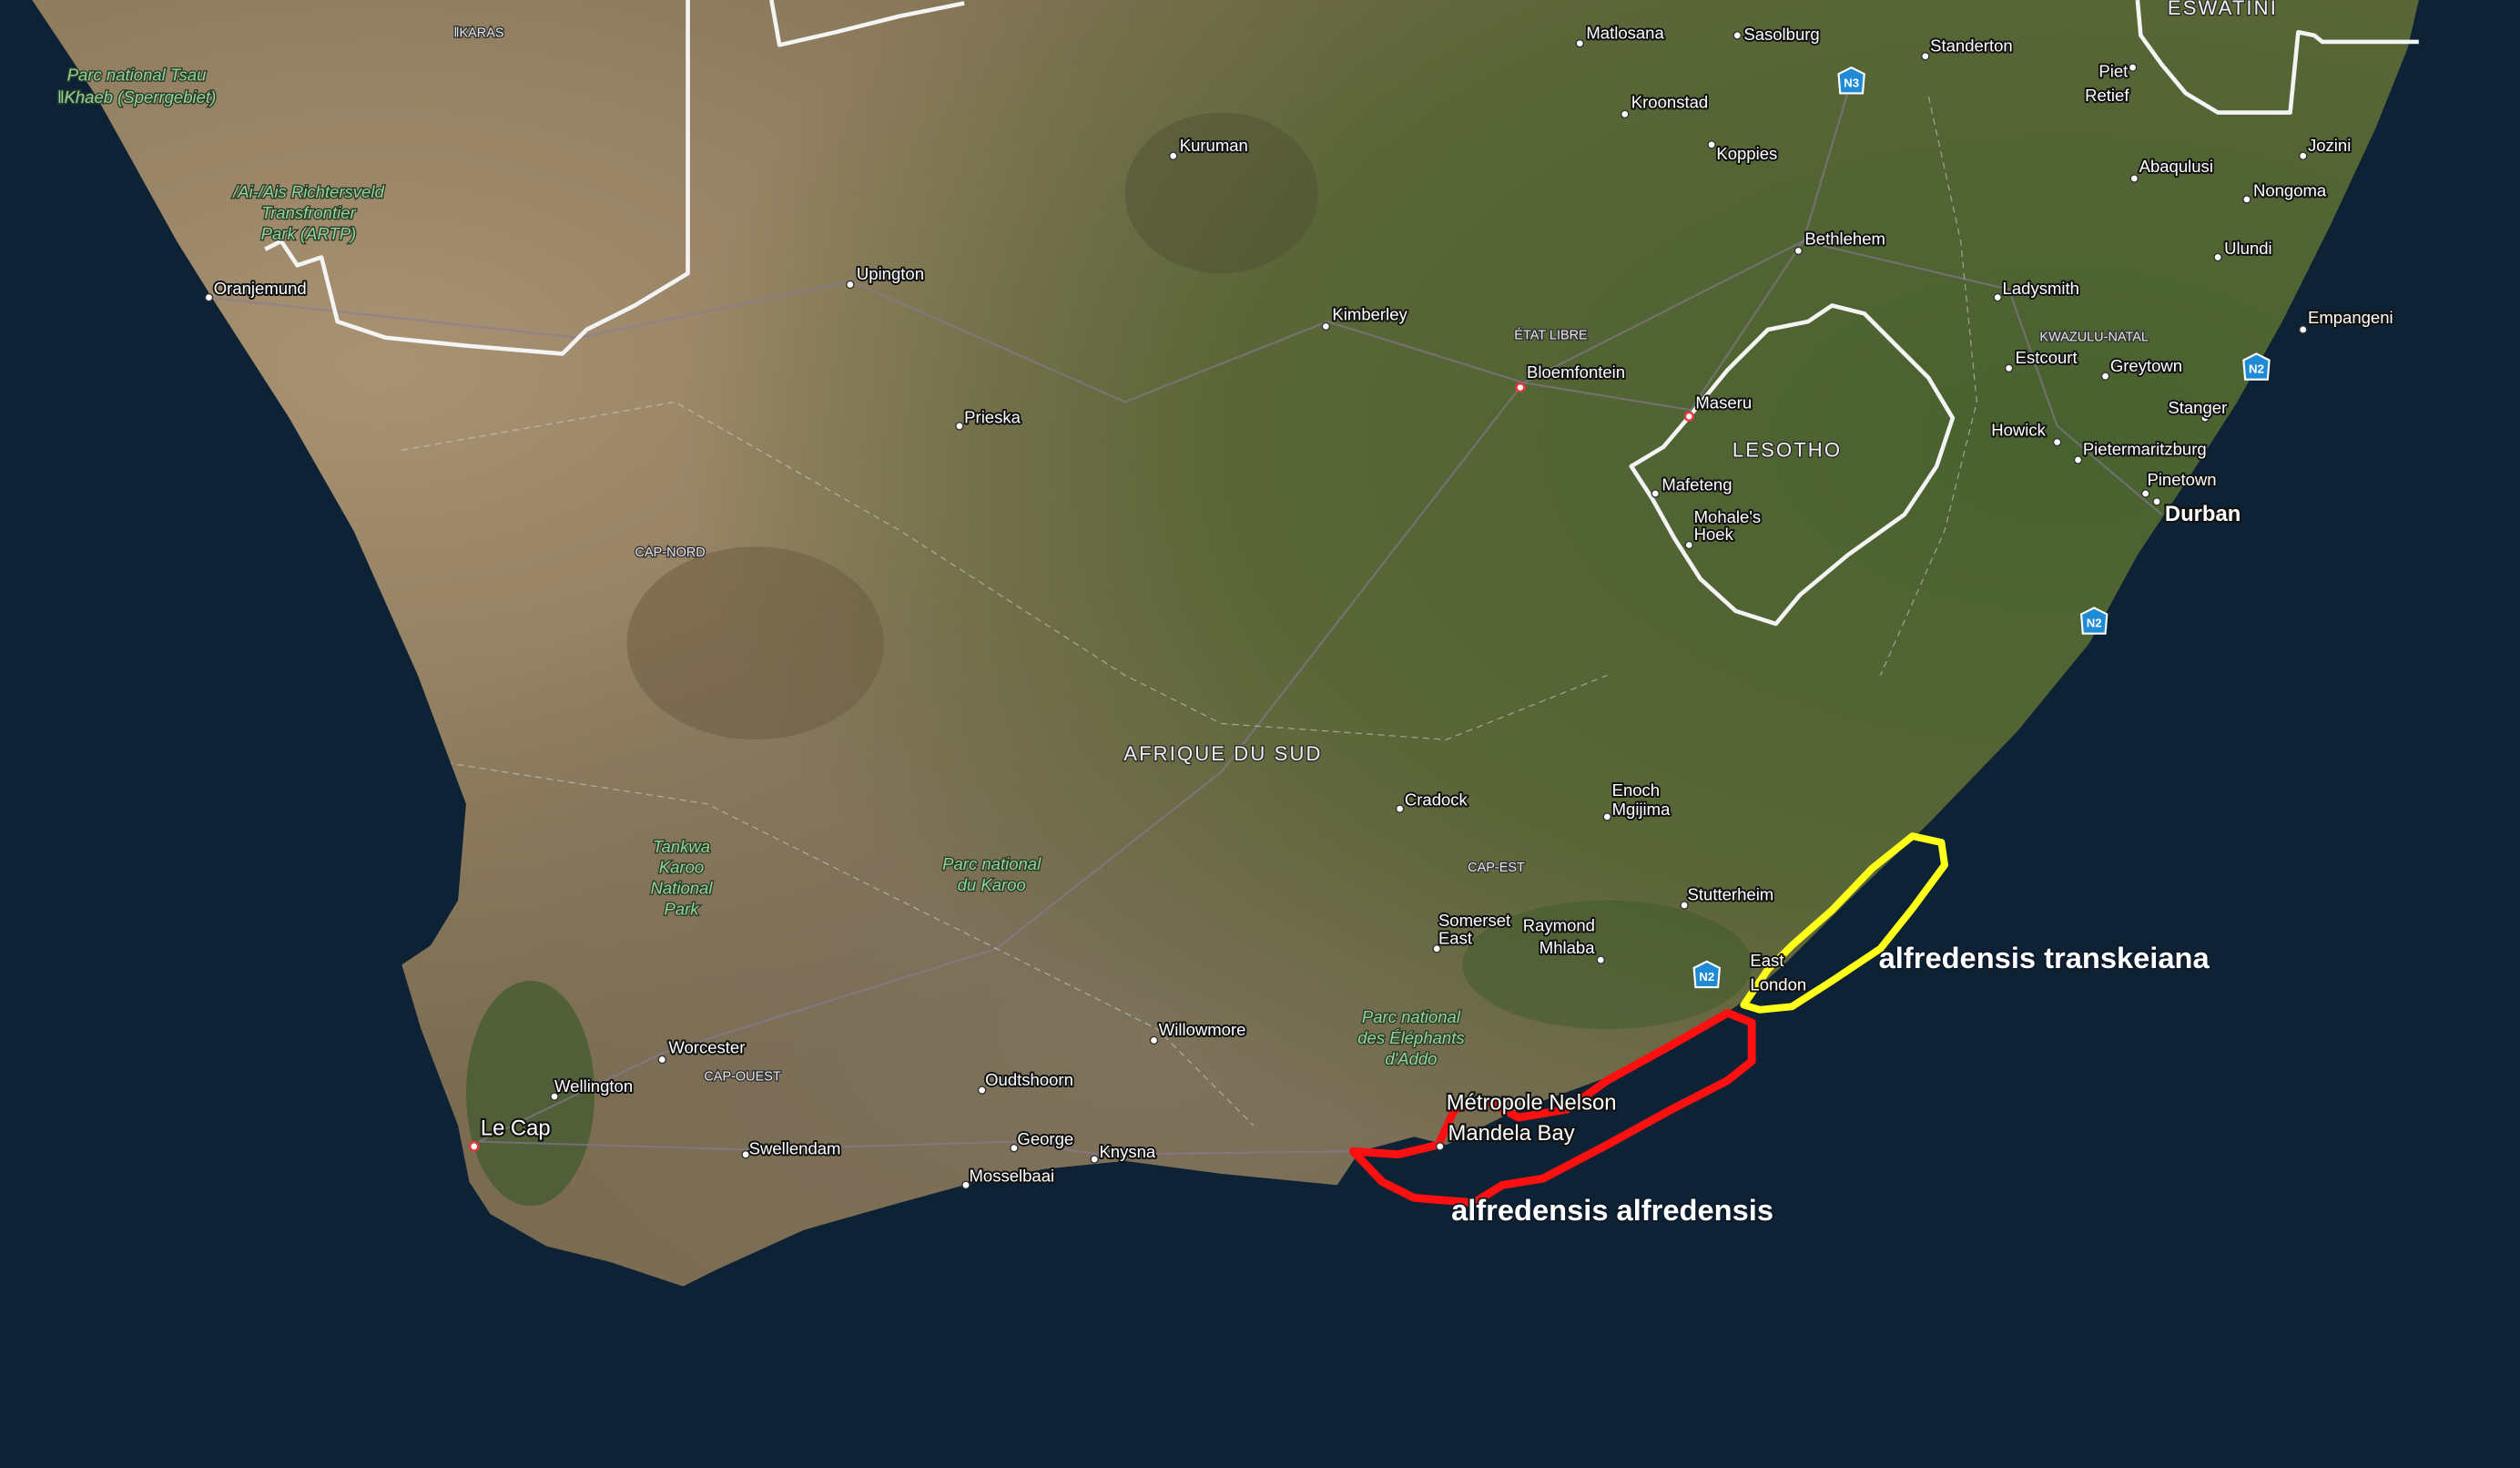 Image resolution: width=2520 pixels, height=1468 pixels. Describe the element at coordinates (1475, 929) in the screenshot. I see `city-somerset-east: Somerset East` at that location.